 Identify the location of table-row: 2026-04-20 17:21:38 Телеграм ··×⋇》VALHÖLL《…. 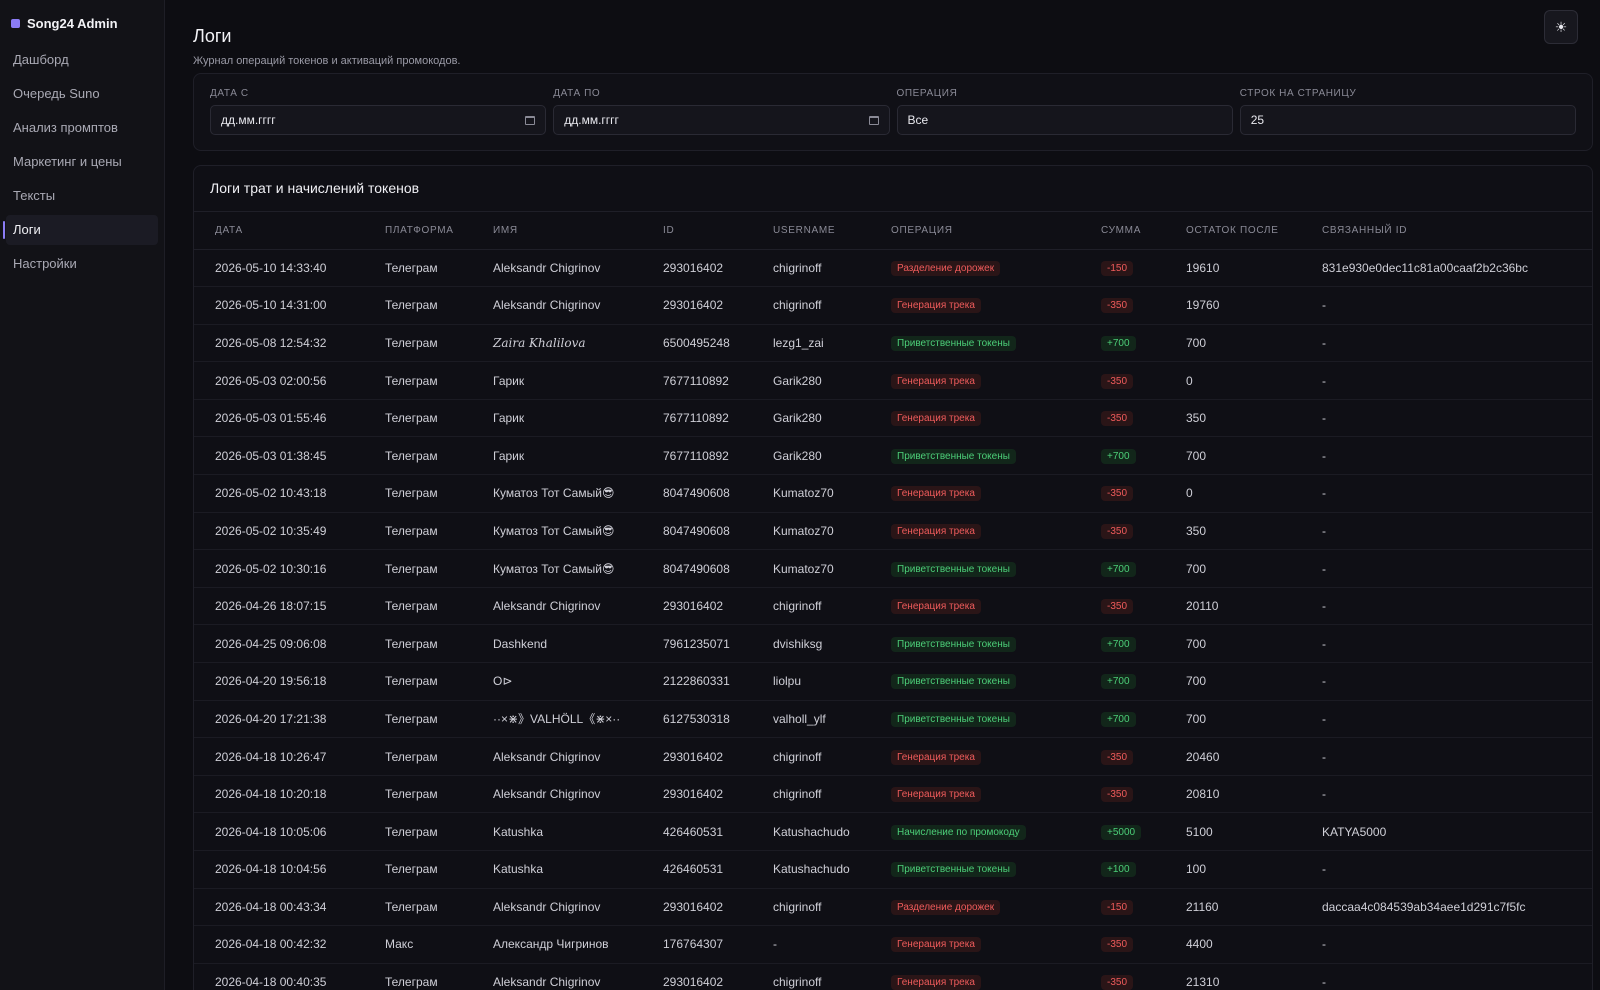
(893, 719).